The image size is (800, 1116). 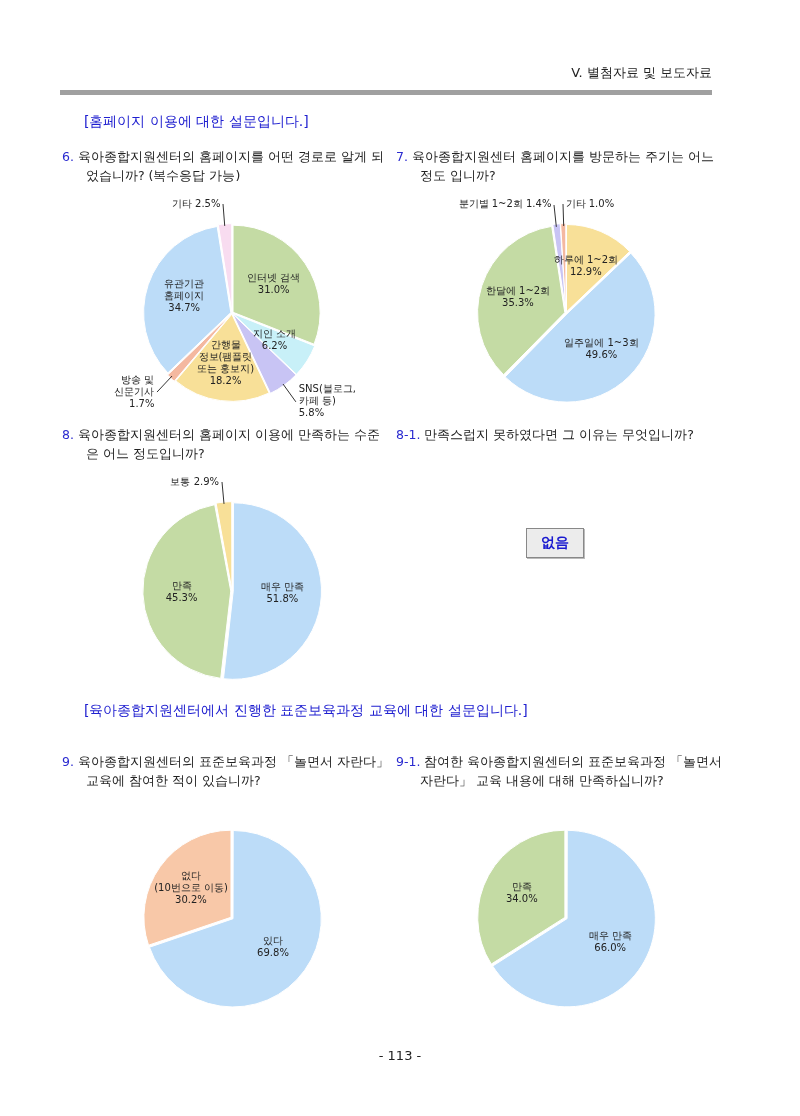 What do you see at coordinates (306, 711) in the screenshot?
I see `text: [육아종합지원센터에서 진행한 표준보육과정 교육에 대한 설문입니다.]` at bounding box center [306, 711].